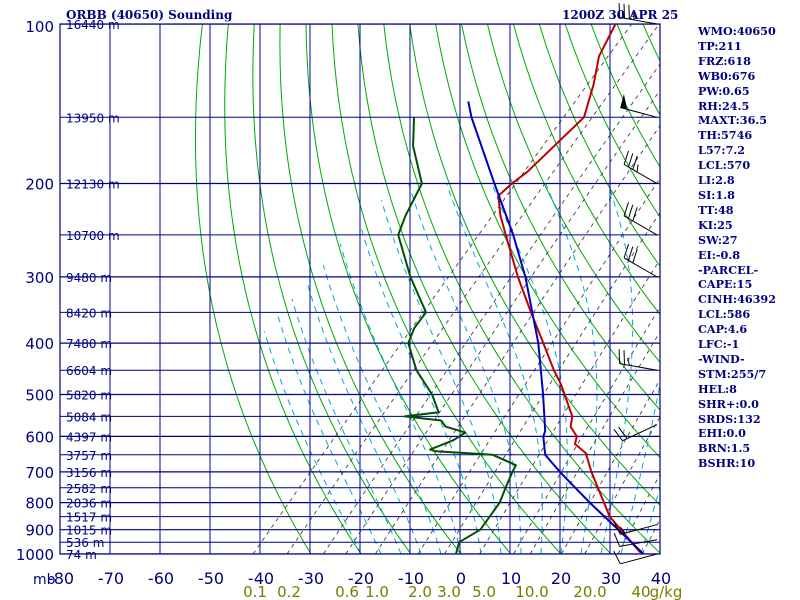 This screenshot has width=800, height=600. What do you see at coordinates (149, 15) in the screenshot?
I see `station-title: ORBB (40650) Sounding` at bounding box center [149, 15].